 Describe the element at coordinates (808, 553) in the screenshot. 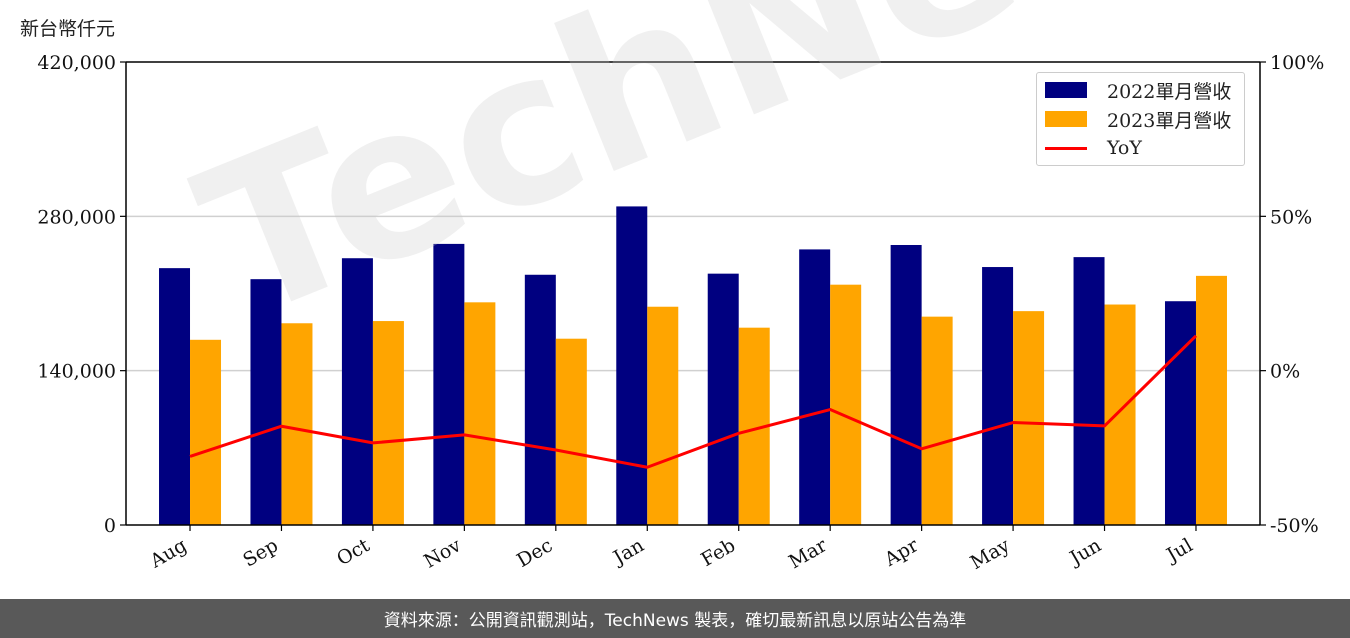

I see `x-tick-label: Mar` at that location.